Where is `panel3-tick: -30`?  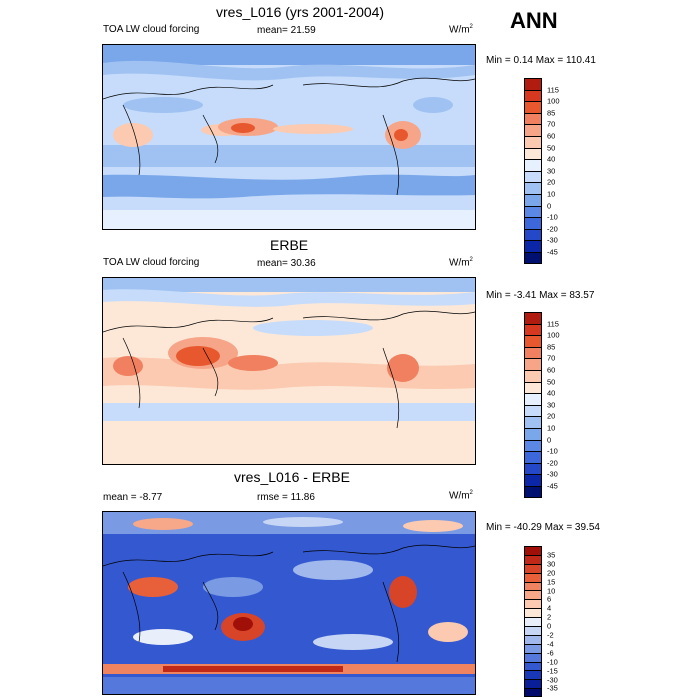
panel3-tick: -30 is located at coordinates (552, 679).